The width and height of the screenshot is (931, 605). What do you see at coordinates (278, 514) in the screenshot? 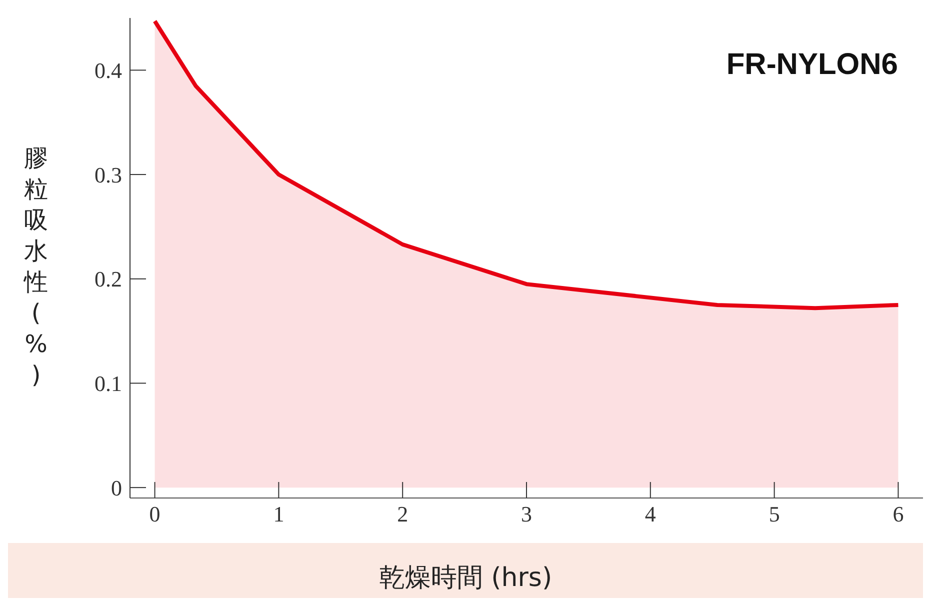
I see `x-tick-label: 1` at bounding box center [278, 514].